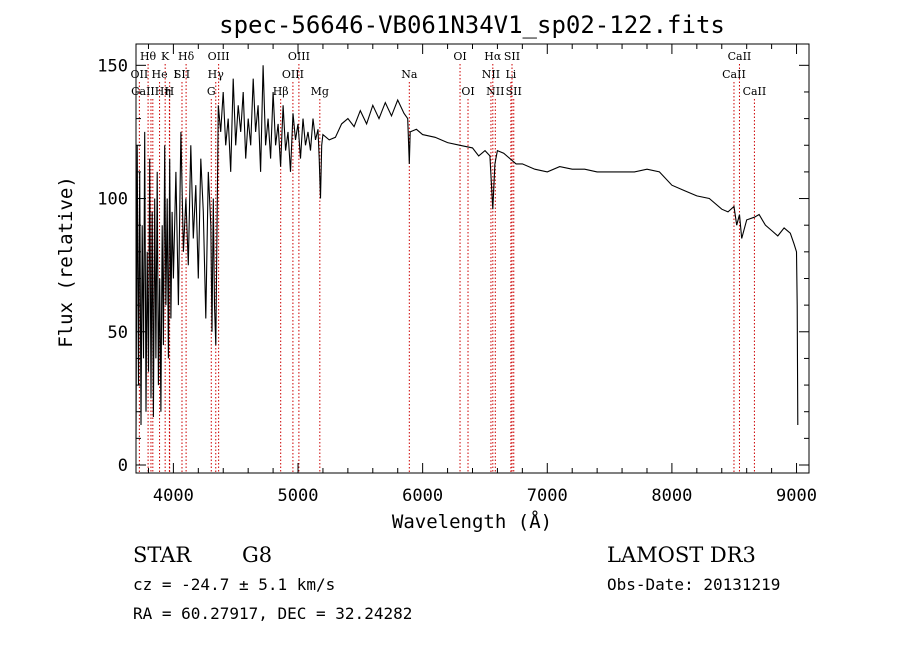 The height and width of the screenshot is (649, 900). What do you see at coordinates (175, 74) in the screenshot?
I see `line-label-7: I` at bounding box center [175, 74].